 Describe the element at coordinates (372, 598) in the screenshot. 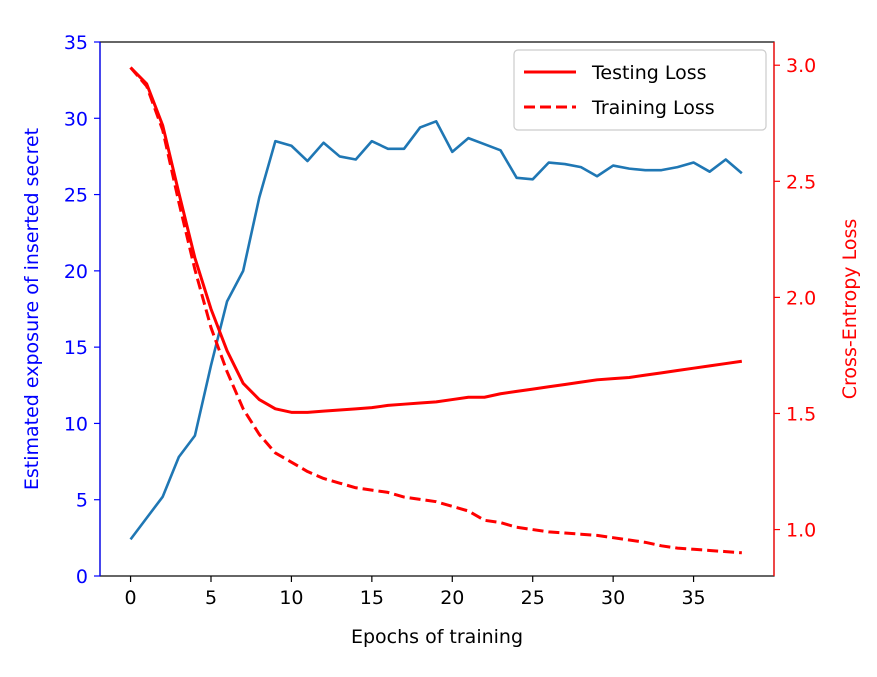

I see `x-tick-label: 15` at that location.